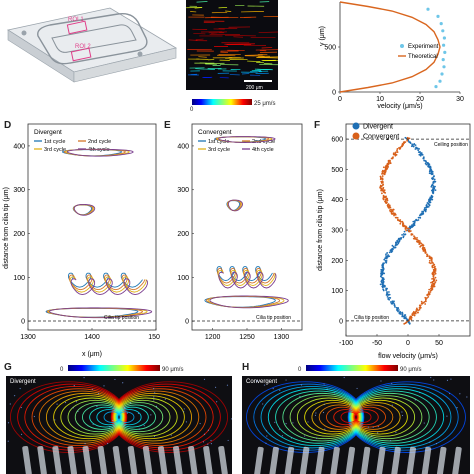 The image size is (474, 474). What do you see at coordinates (352, 368) in the screenshot?
I see `h-colorbar` at bounding box center [352, 368].